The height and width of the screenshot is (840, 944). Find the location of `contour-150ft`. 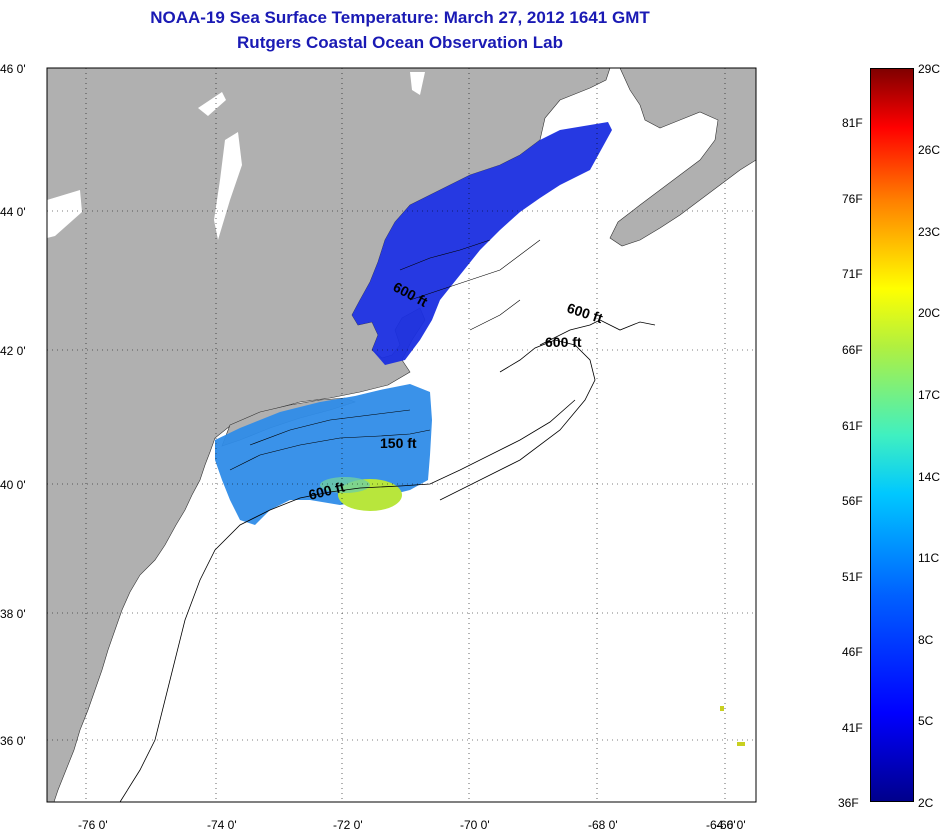

contour-150ft is located at coordinates (330, 440).